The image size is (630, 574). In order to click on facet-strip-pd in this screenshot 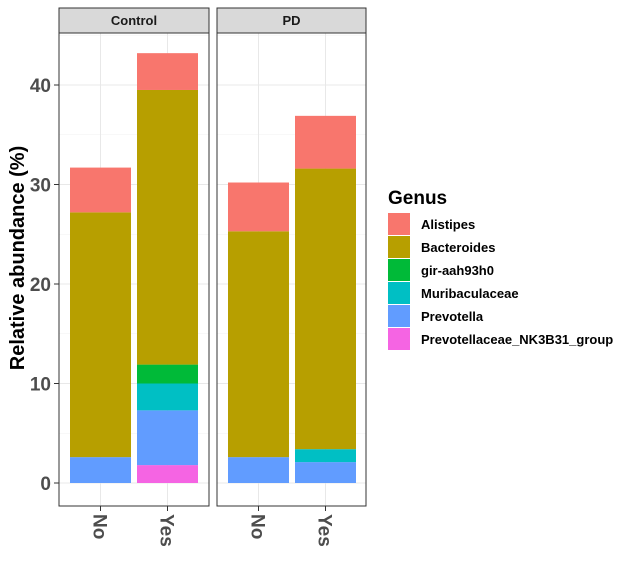, I will do `click(291, 20)`.